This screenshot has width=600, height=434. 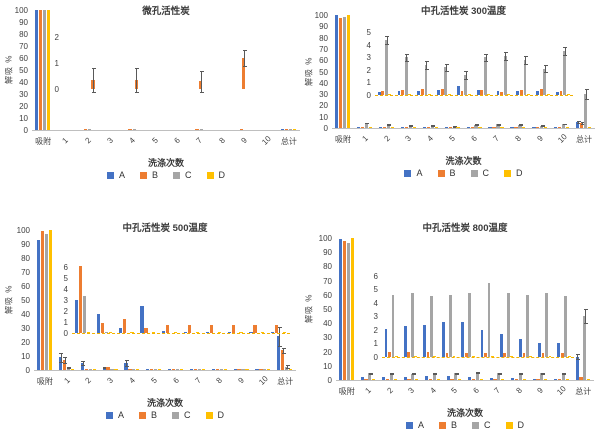 What do you see at coordinates (109, 415) in the screenshot?
I see `legend-swatch-A` at bounding box center [109, 415].